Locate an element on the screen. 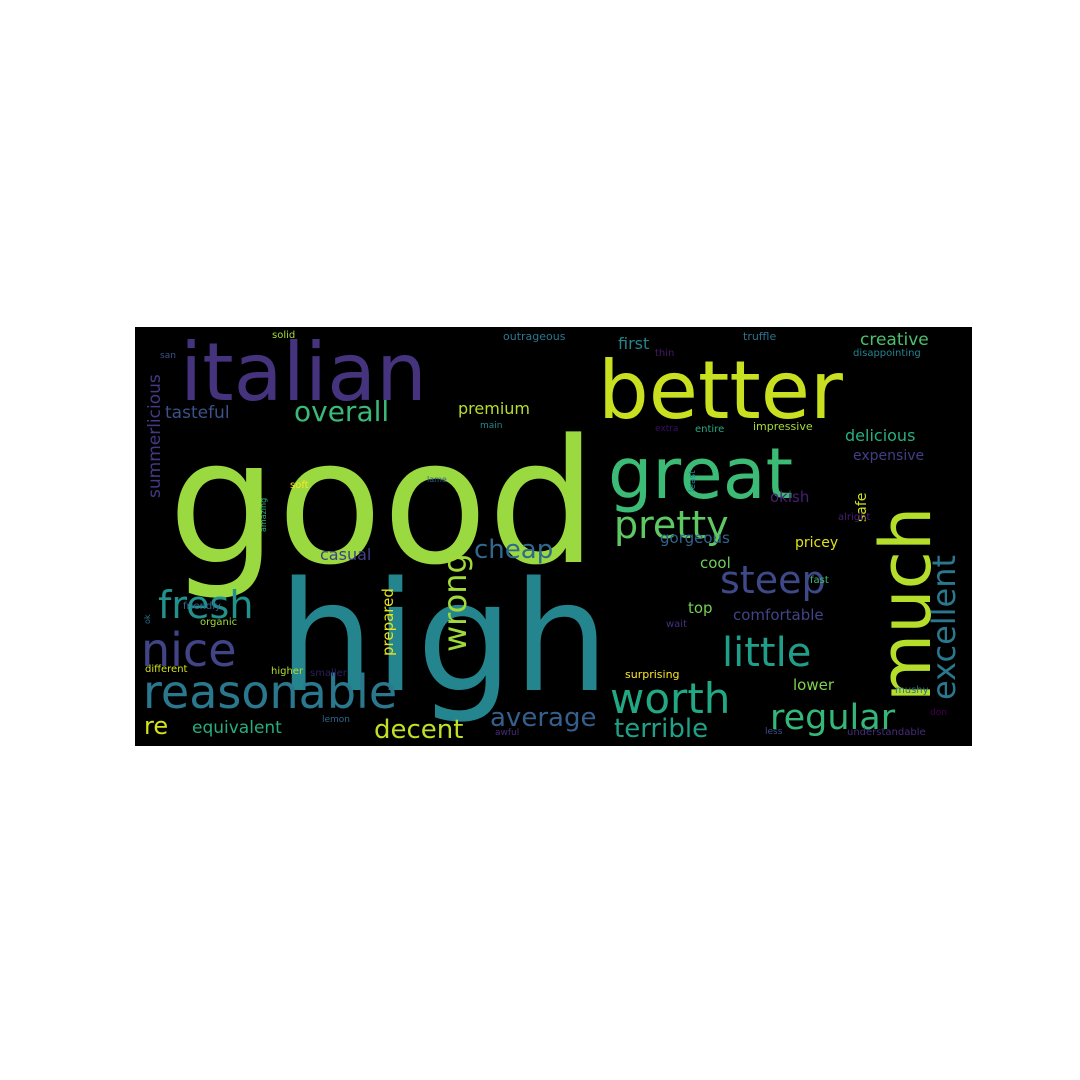 The height and width of the screenshot is (1080, 1080). word: italian is located at coordinates (303, 372).